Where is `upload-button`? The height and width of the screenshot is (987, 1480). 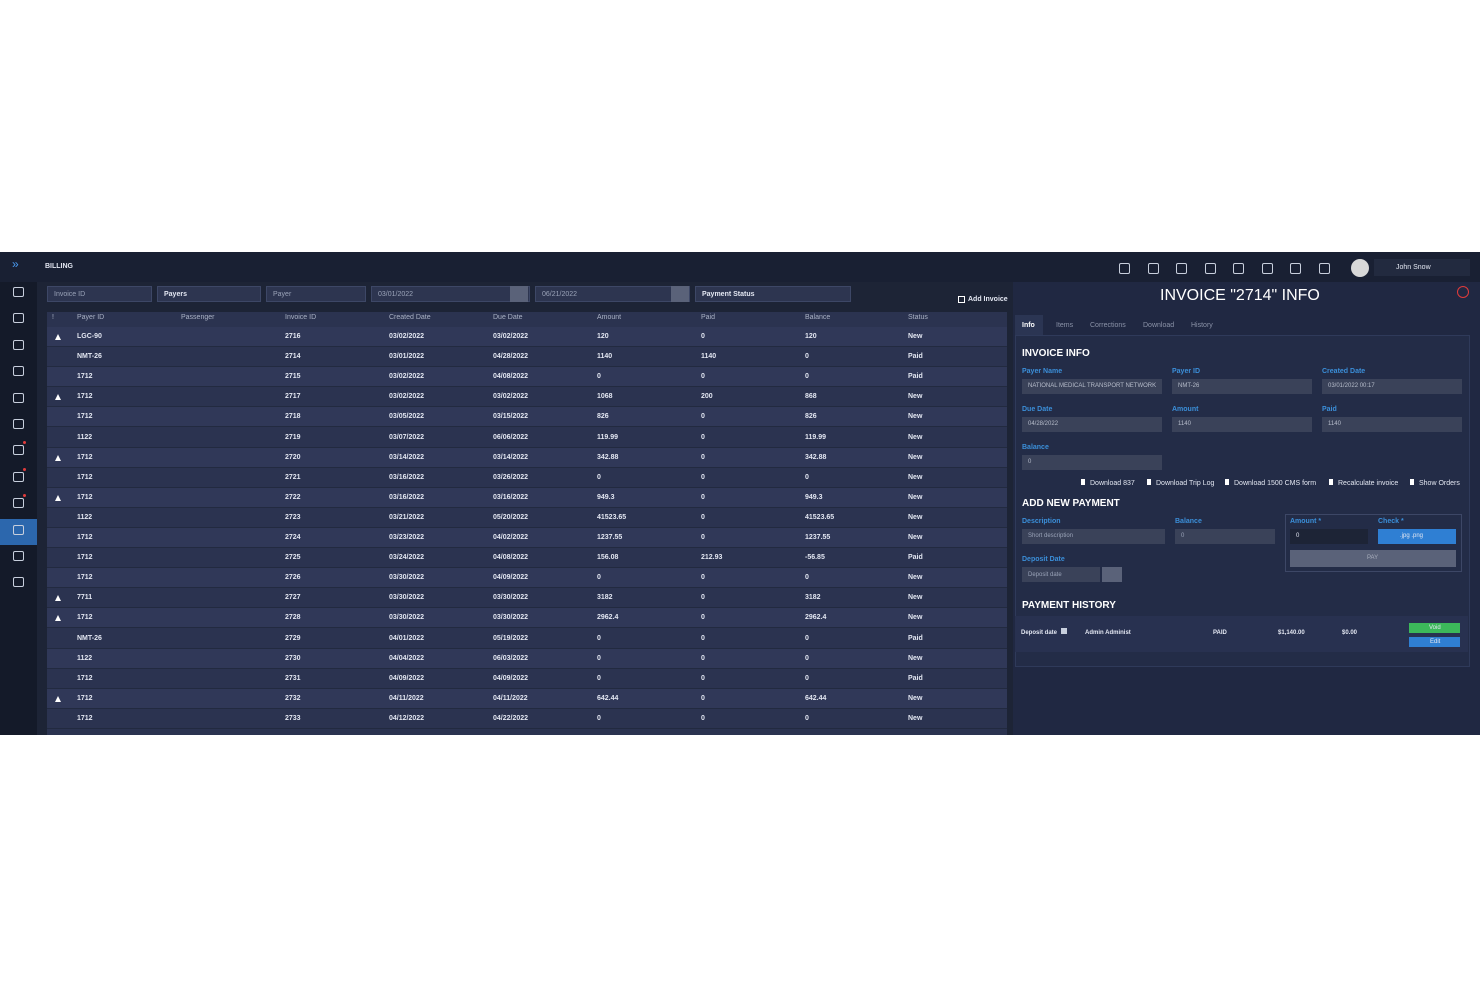
upload-button is located at coordinates (1417, 536).